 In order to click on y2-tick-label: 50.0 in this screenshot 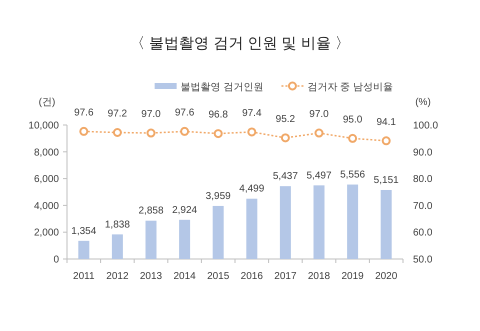, I will do `click(423, 260)`.